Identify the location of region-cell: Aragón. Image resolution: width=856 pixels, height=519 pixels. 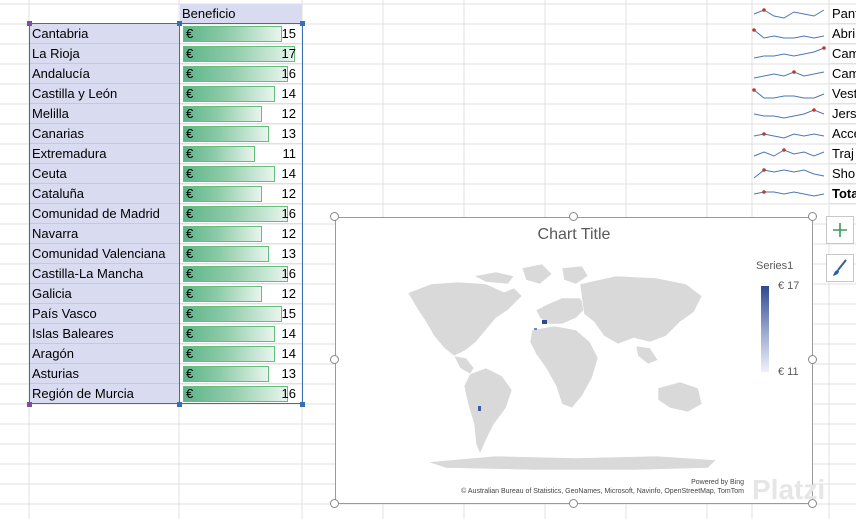
(104, 354).